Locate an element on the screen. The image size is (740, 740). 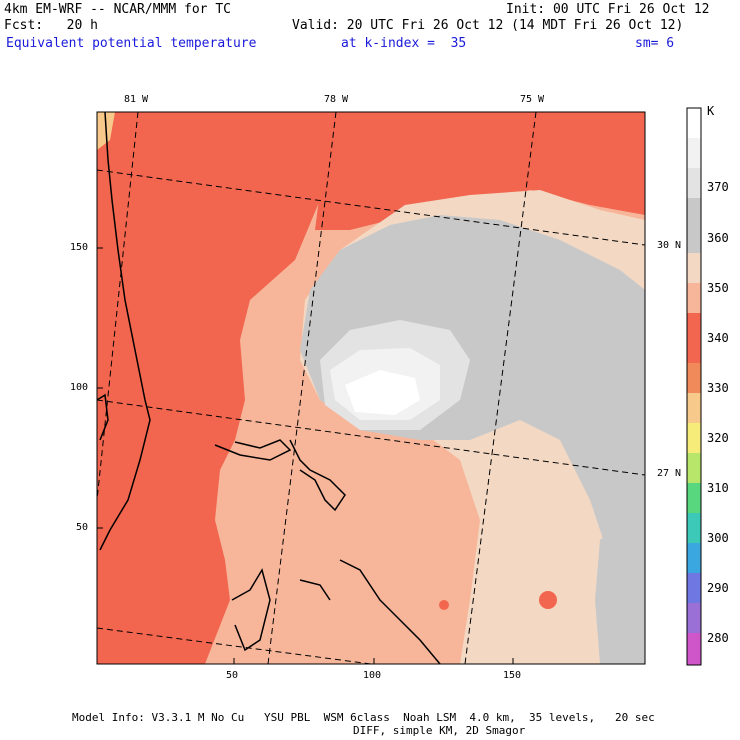
new-providence is located at coordinates (315, 590).